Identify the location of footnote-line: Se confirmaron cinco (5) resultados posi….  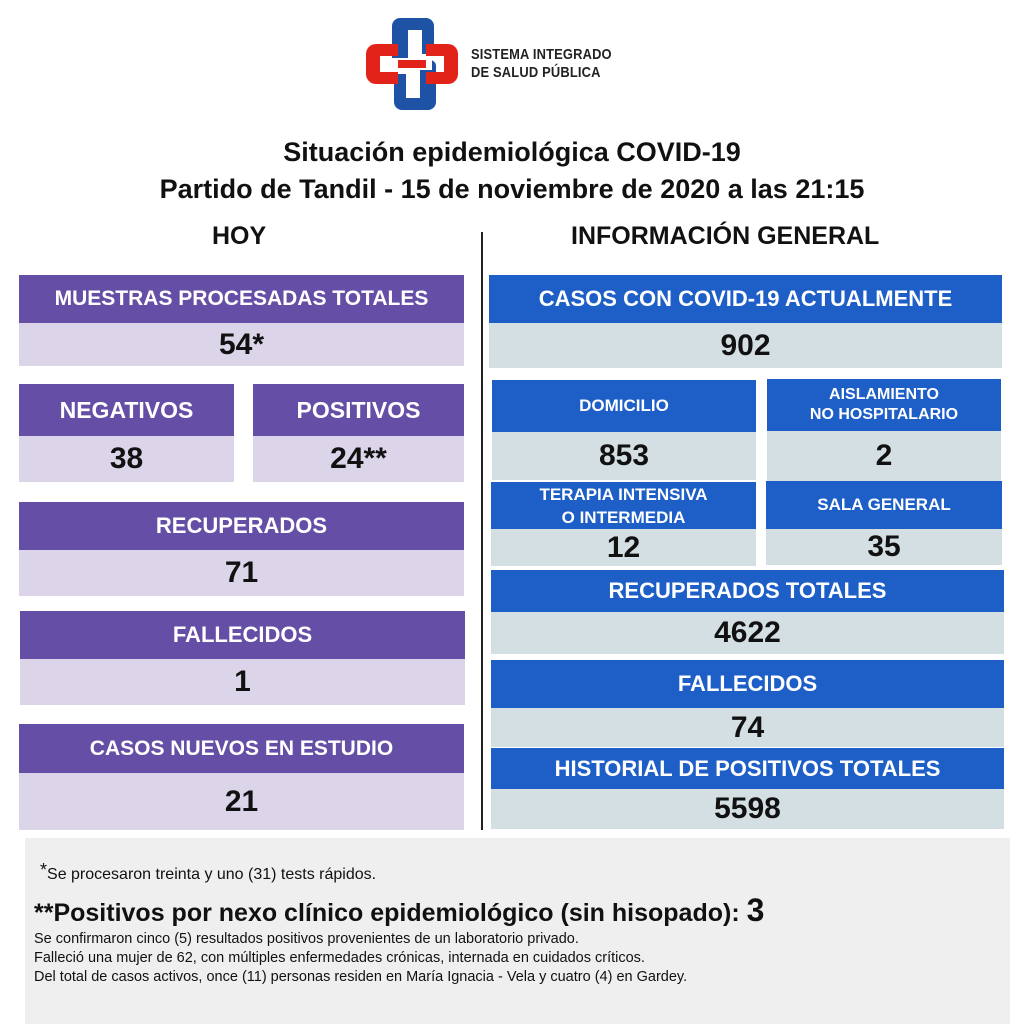
(306, 939).